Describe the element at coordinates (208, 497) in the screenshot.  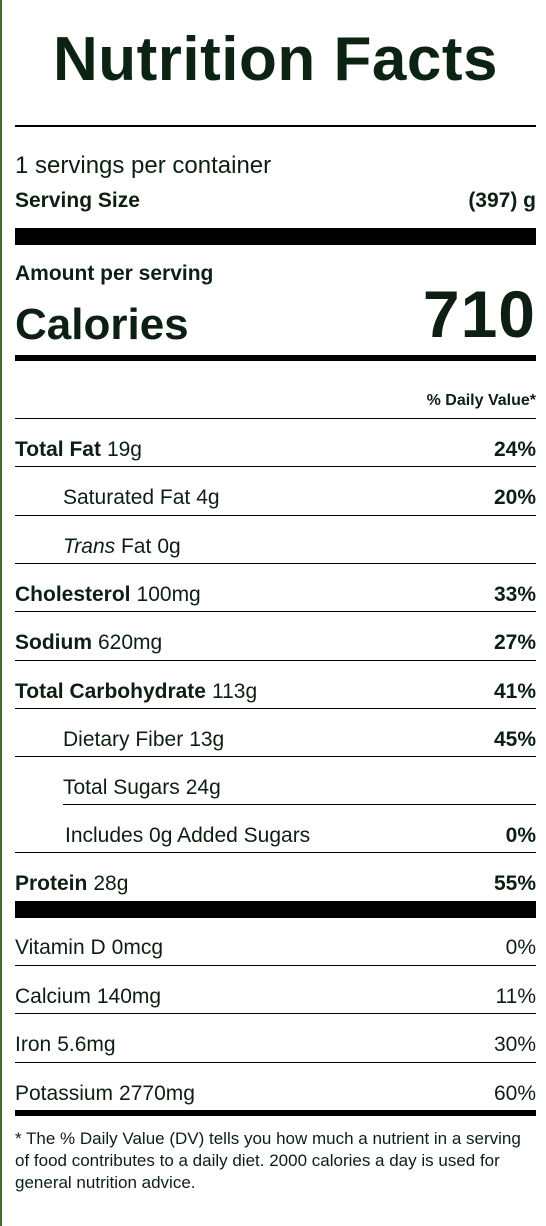
I see `nutrient-amount: 4g` at that location.